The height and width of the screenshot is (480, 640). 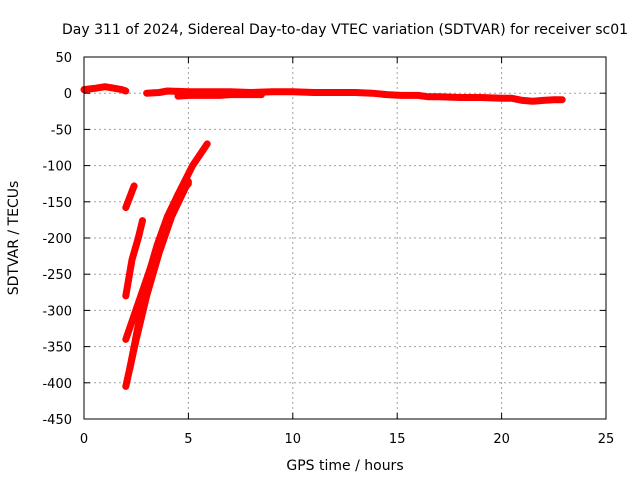 What do you see at coordinates (14, 238) in the screenshot?
I see `y-axis-title: SDTVAR / TECUs` at bounding box center [14, 238].